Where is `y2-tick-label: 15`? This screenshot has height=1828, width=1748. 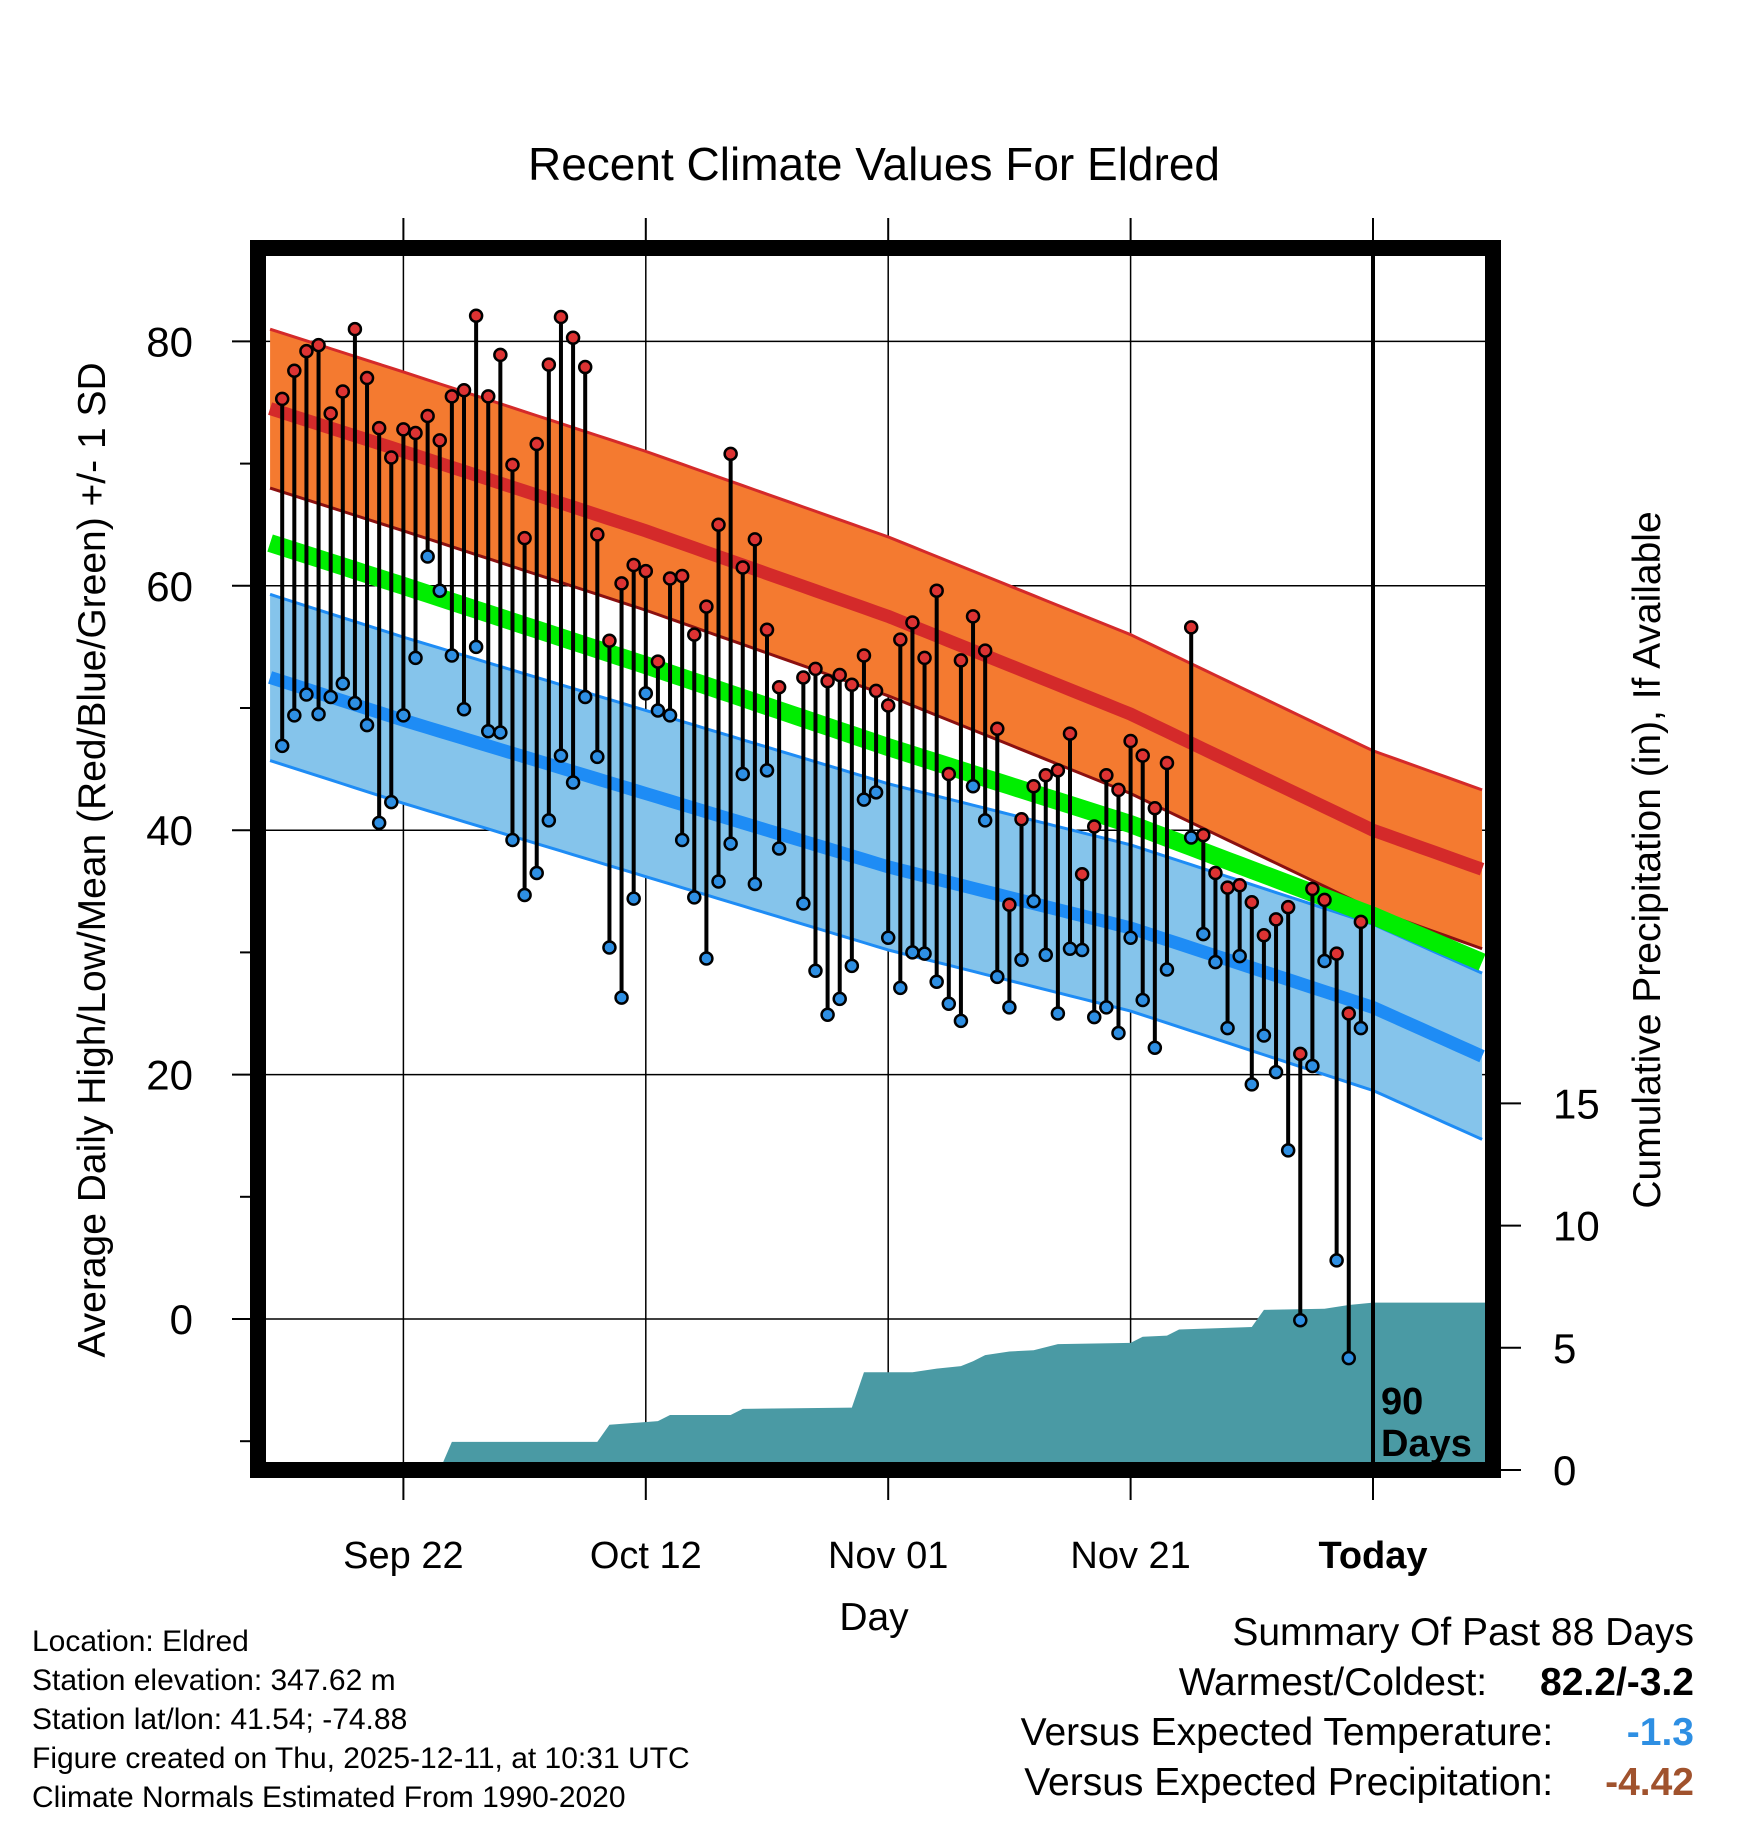
y2-tick-label: 15 is located at coordinates (1576, 1103).